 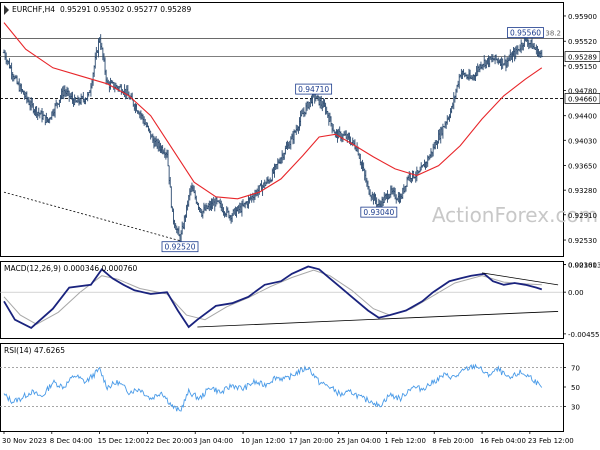 I want to click on annotation-label: 0.95560, so click(x=525, y=33).